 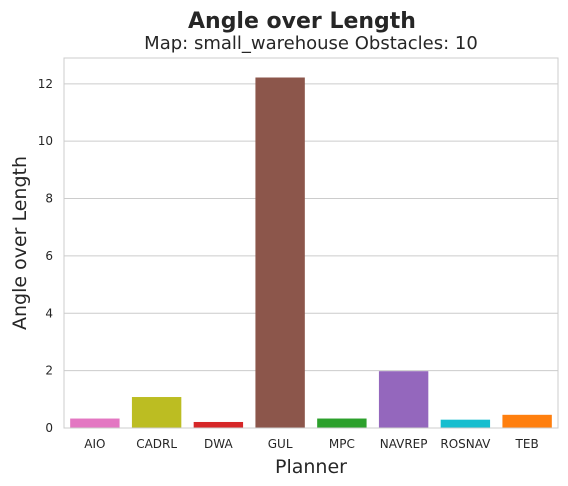 I want to click on x-tick-label: NAVREP, so click(x=404, y=444).